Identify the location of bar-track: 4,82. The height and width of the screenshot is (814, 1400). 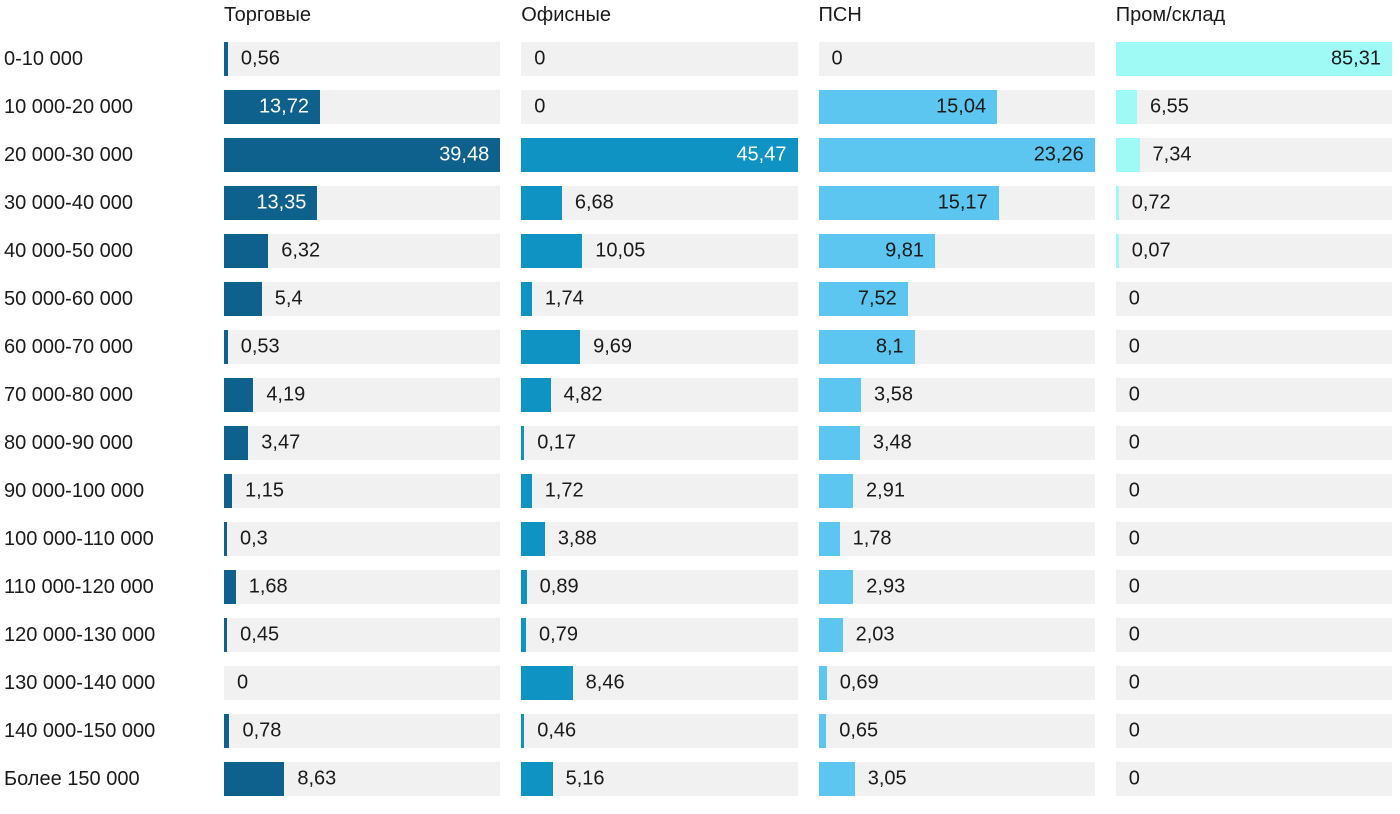
(659, 395).